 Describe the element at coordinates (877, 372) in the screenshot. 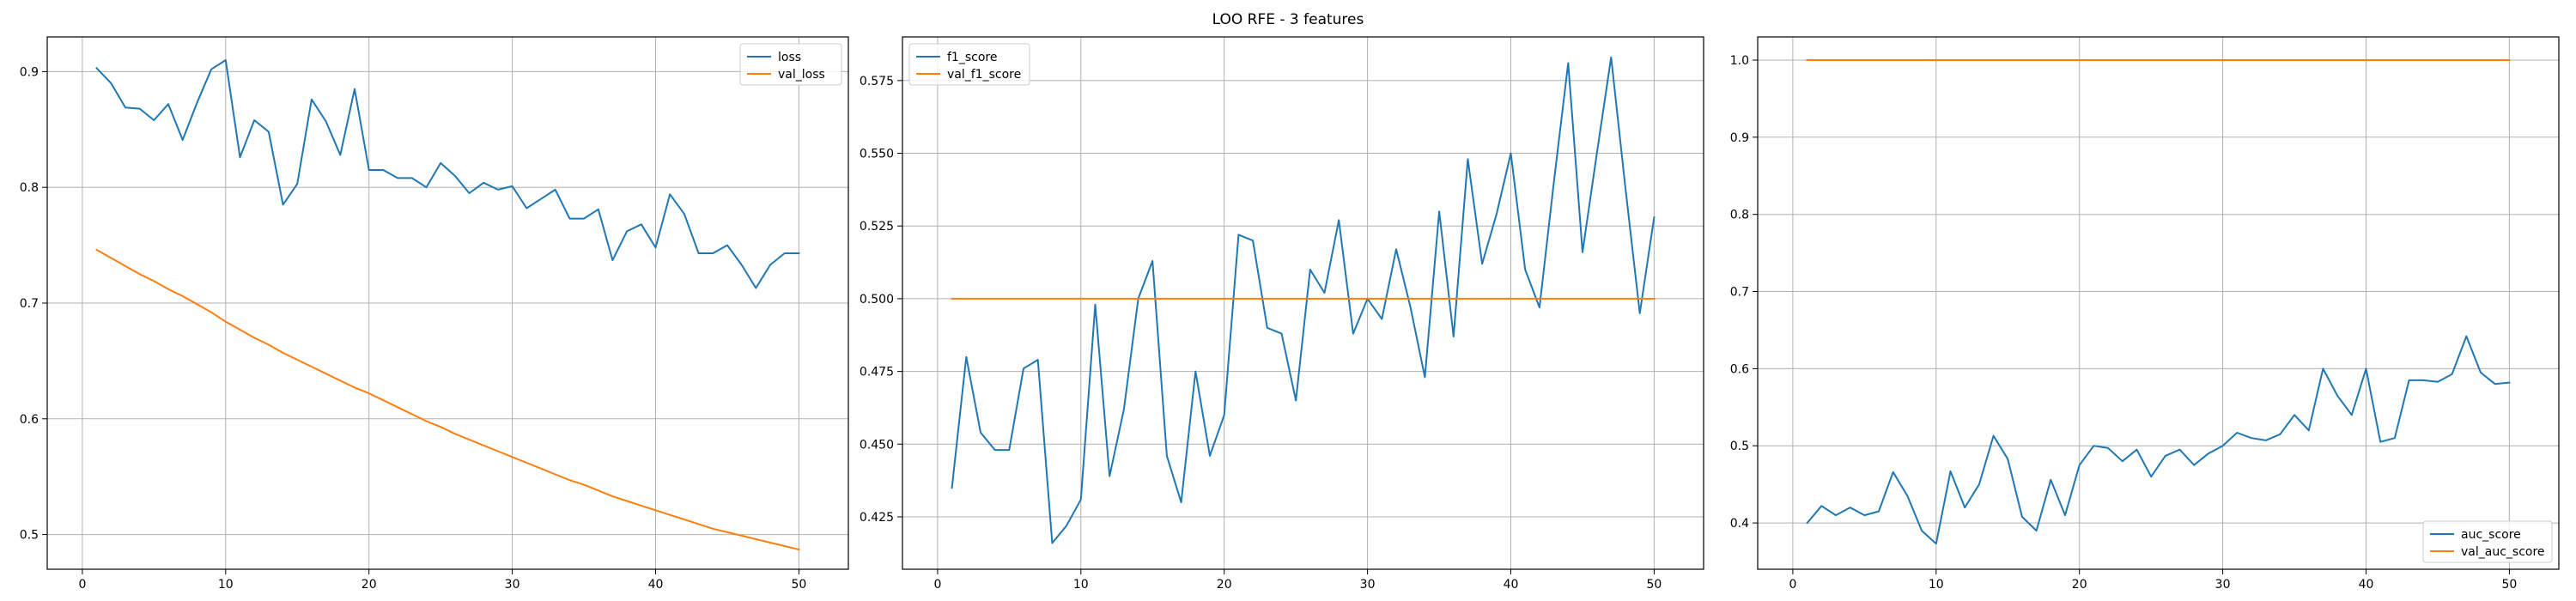

I see `y-tick-label: 0.475` at that location.